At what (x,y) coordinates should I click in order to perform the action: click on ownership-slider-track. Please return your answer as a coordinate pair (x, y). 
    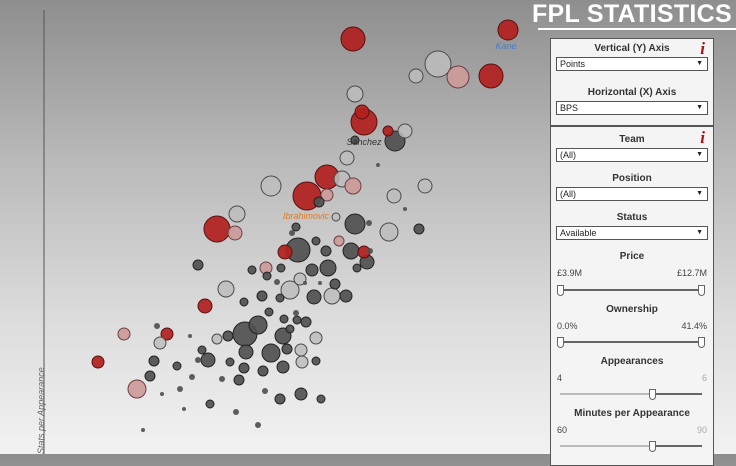
    Looking at the image, I should click on (631, 342).